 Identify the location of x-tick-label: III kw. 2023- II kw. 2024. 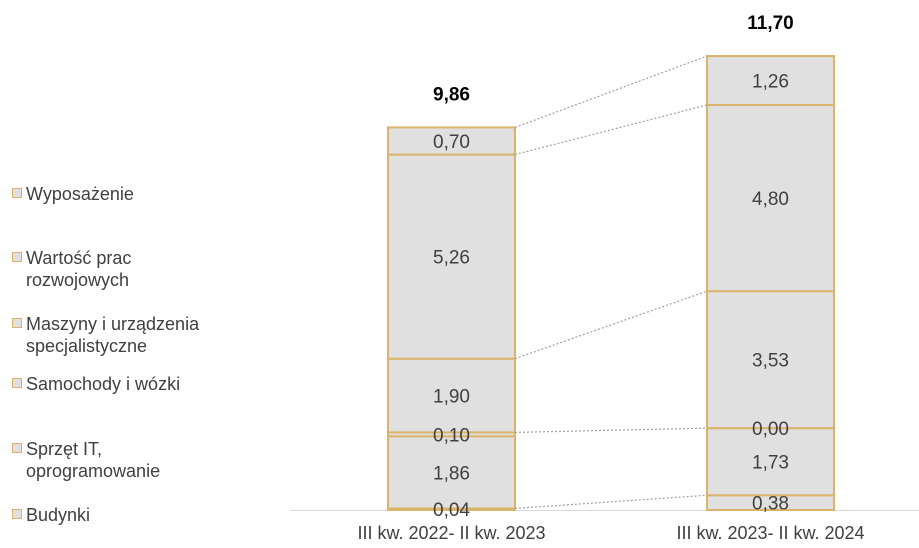
(770, 533).